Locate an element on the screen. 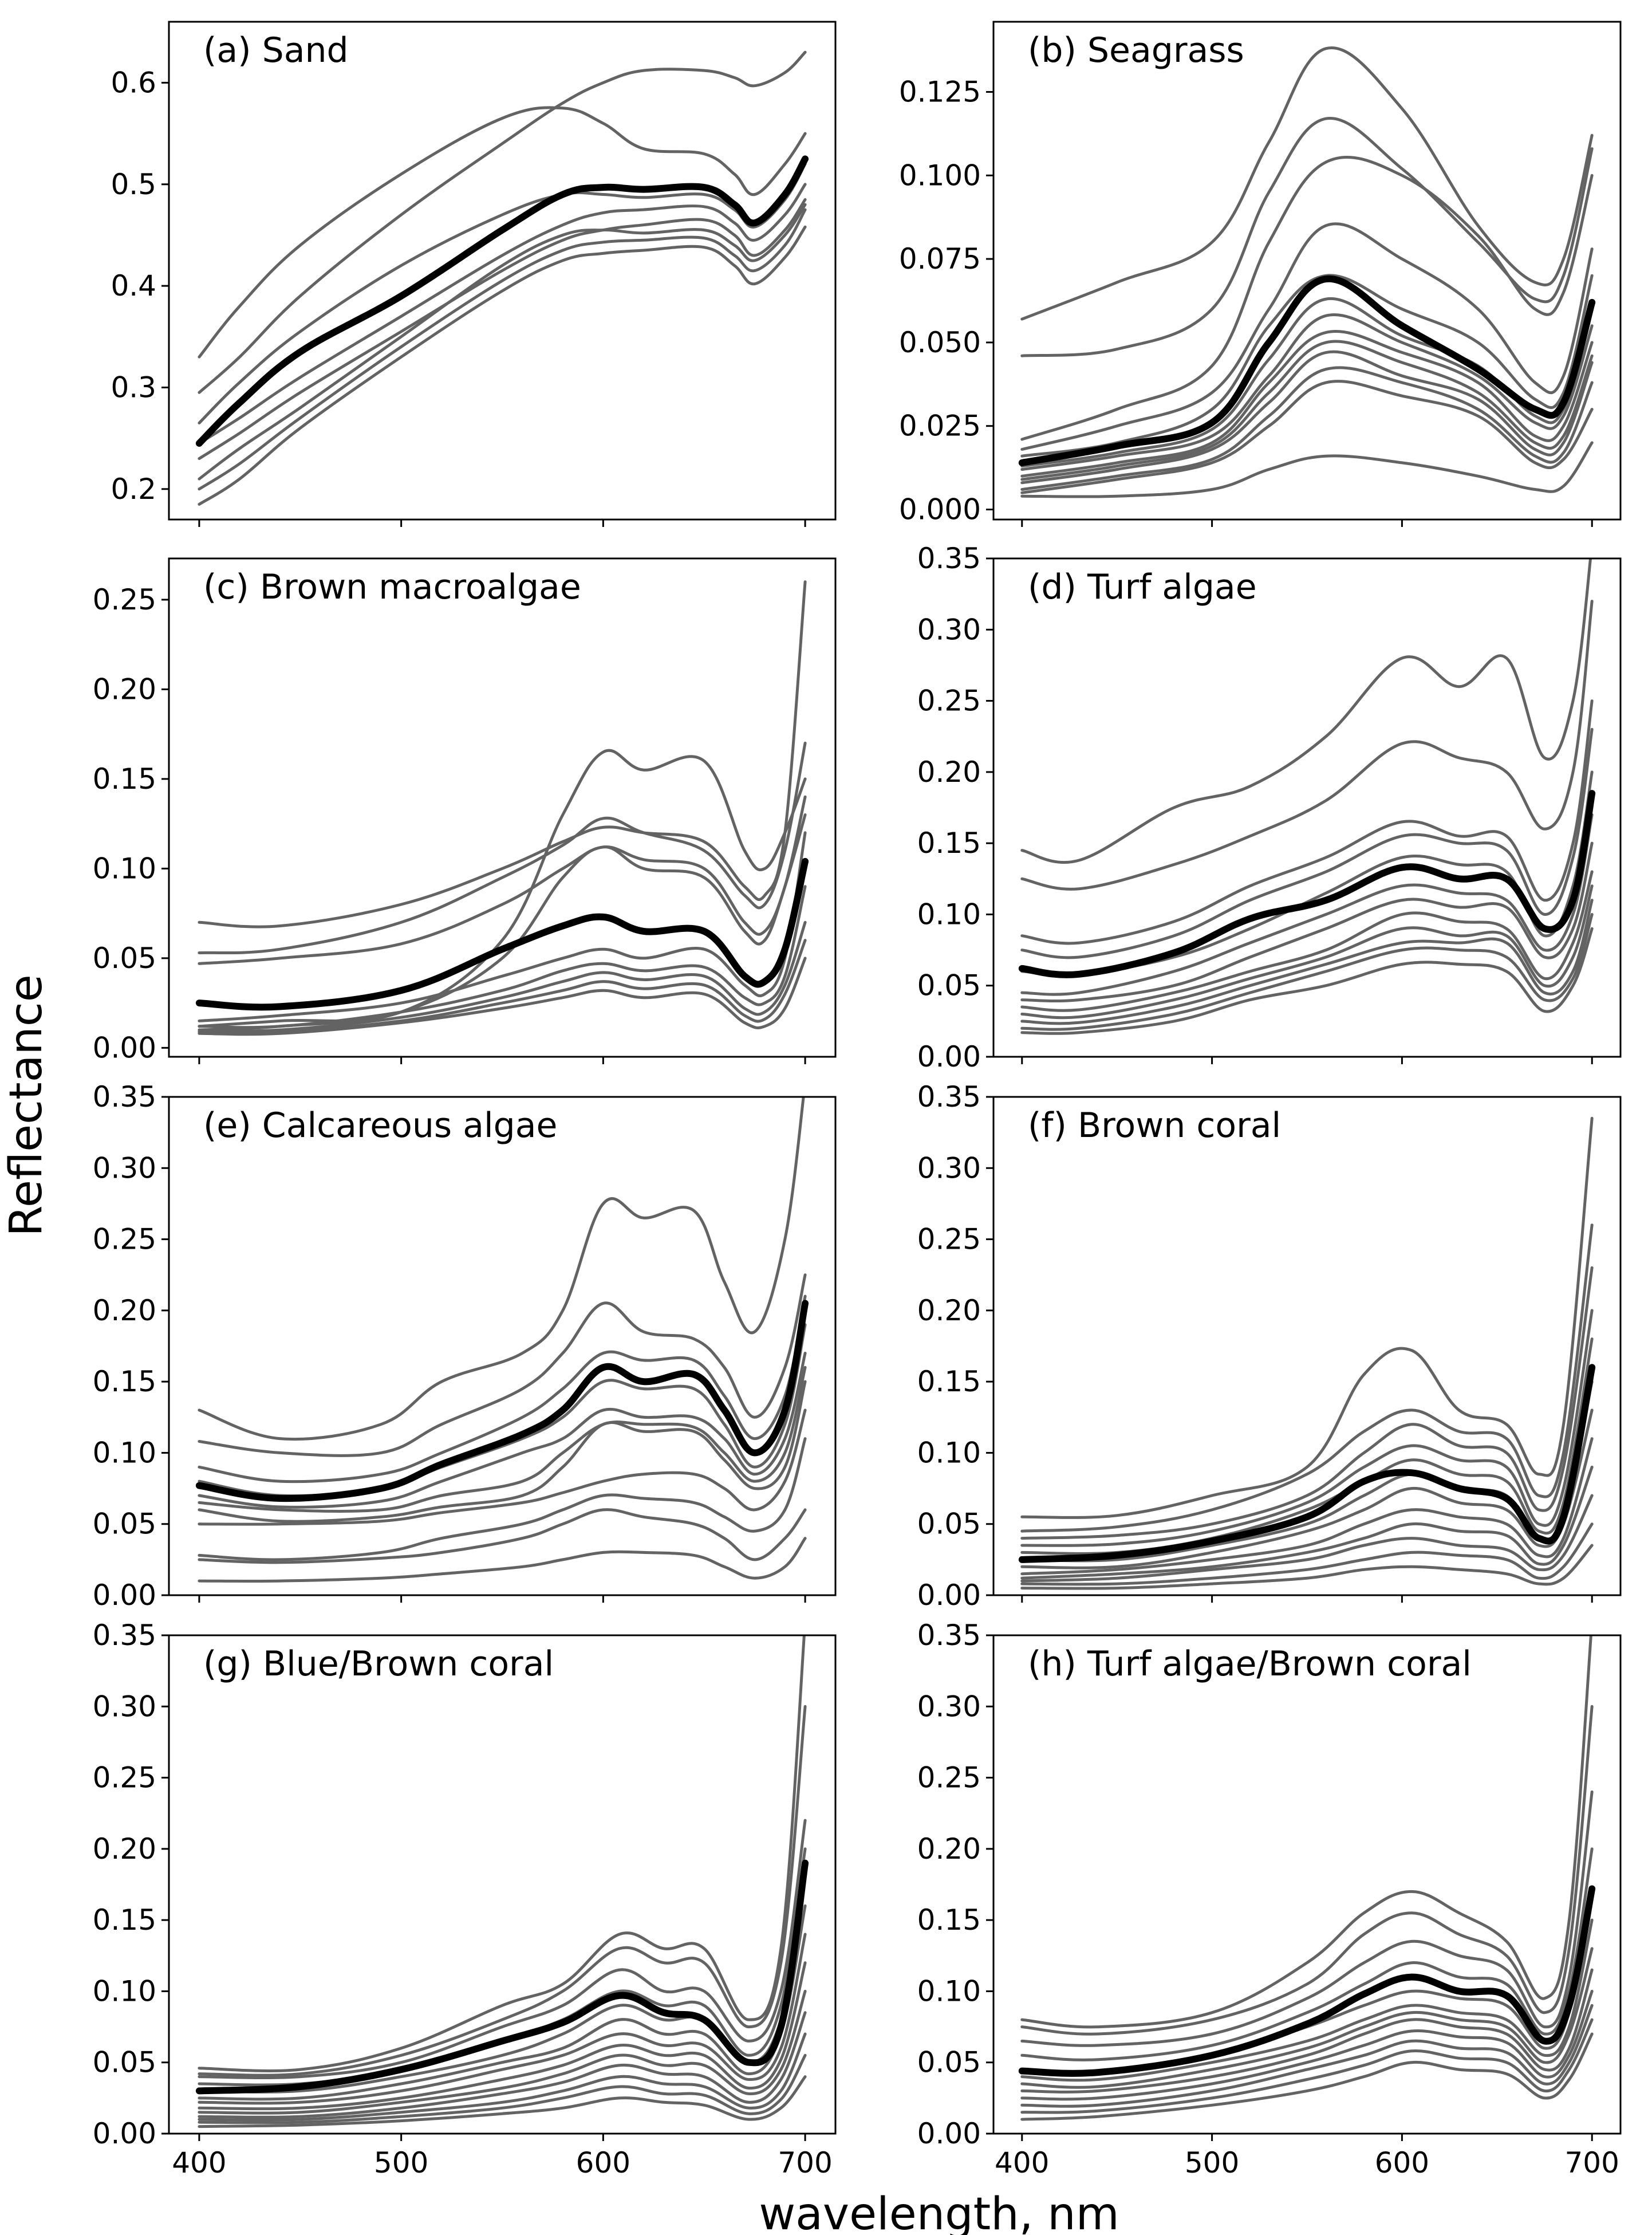 Image resolution: width=1652 pixels, height=2235 pixels. panel-d-y-tick-label: 0.35 is located at coordinates (949, 558).